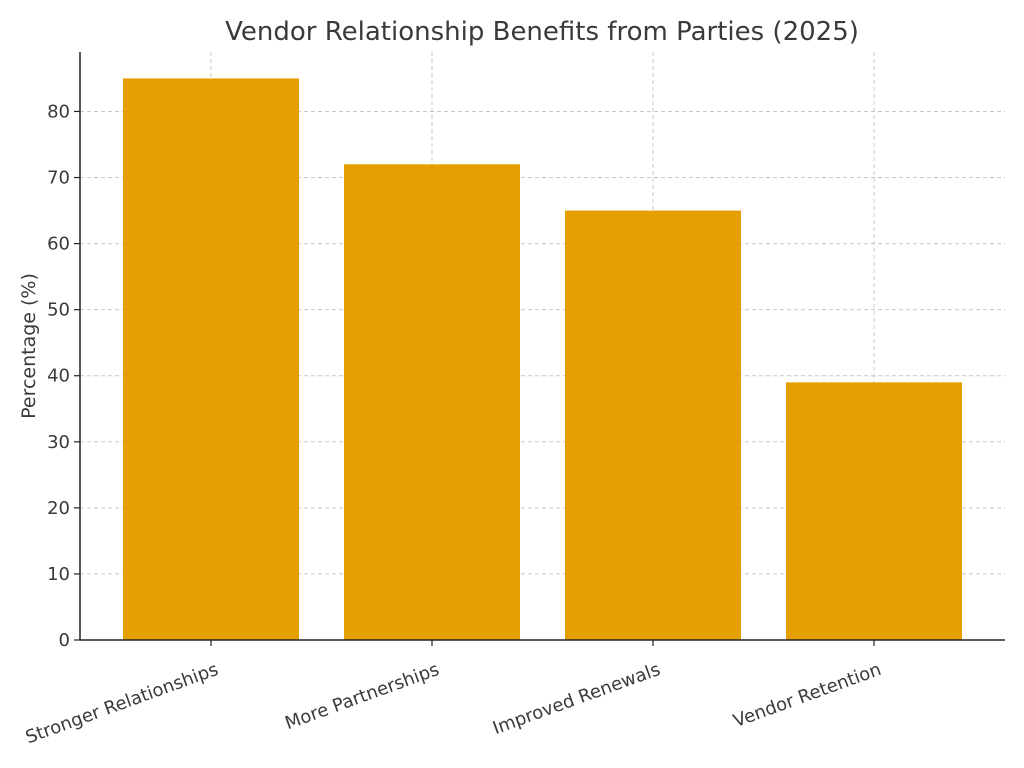 The image size is (1024, 768). Describe the element at coordinates (29, 346) in the screenshot. I see `y-axis-label: Percentage (%)` at that location.